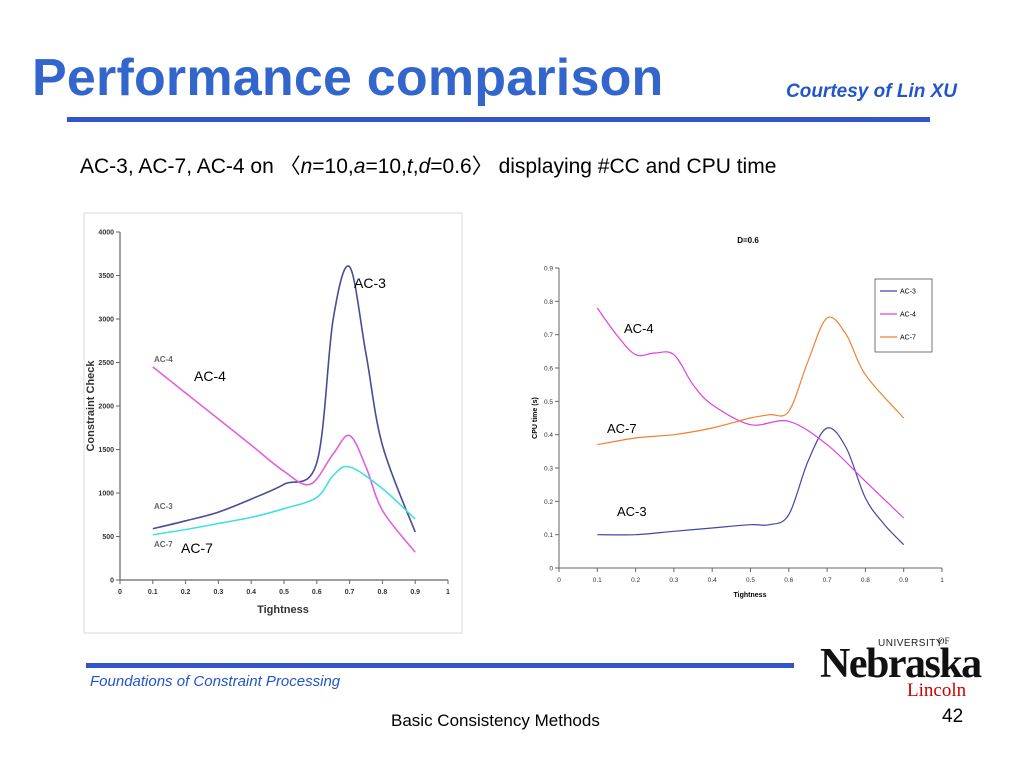 This screenshot has width=1024, height=768. Describe the element at coordinates (639, 328) in the screenshot. I see `annotation-ac4-right: AC-4` at that location.